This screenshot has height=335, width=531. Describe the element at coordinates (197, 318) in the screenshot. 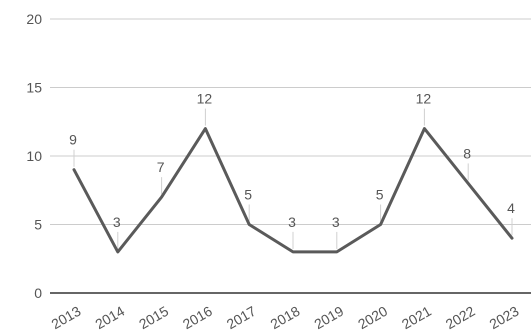

I see `x-tick-label: 2016` at that location.